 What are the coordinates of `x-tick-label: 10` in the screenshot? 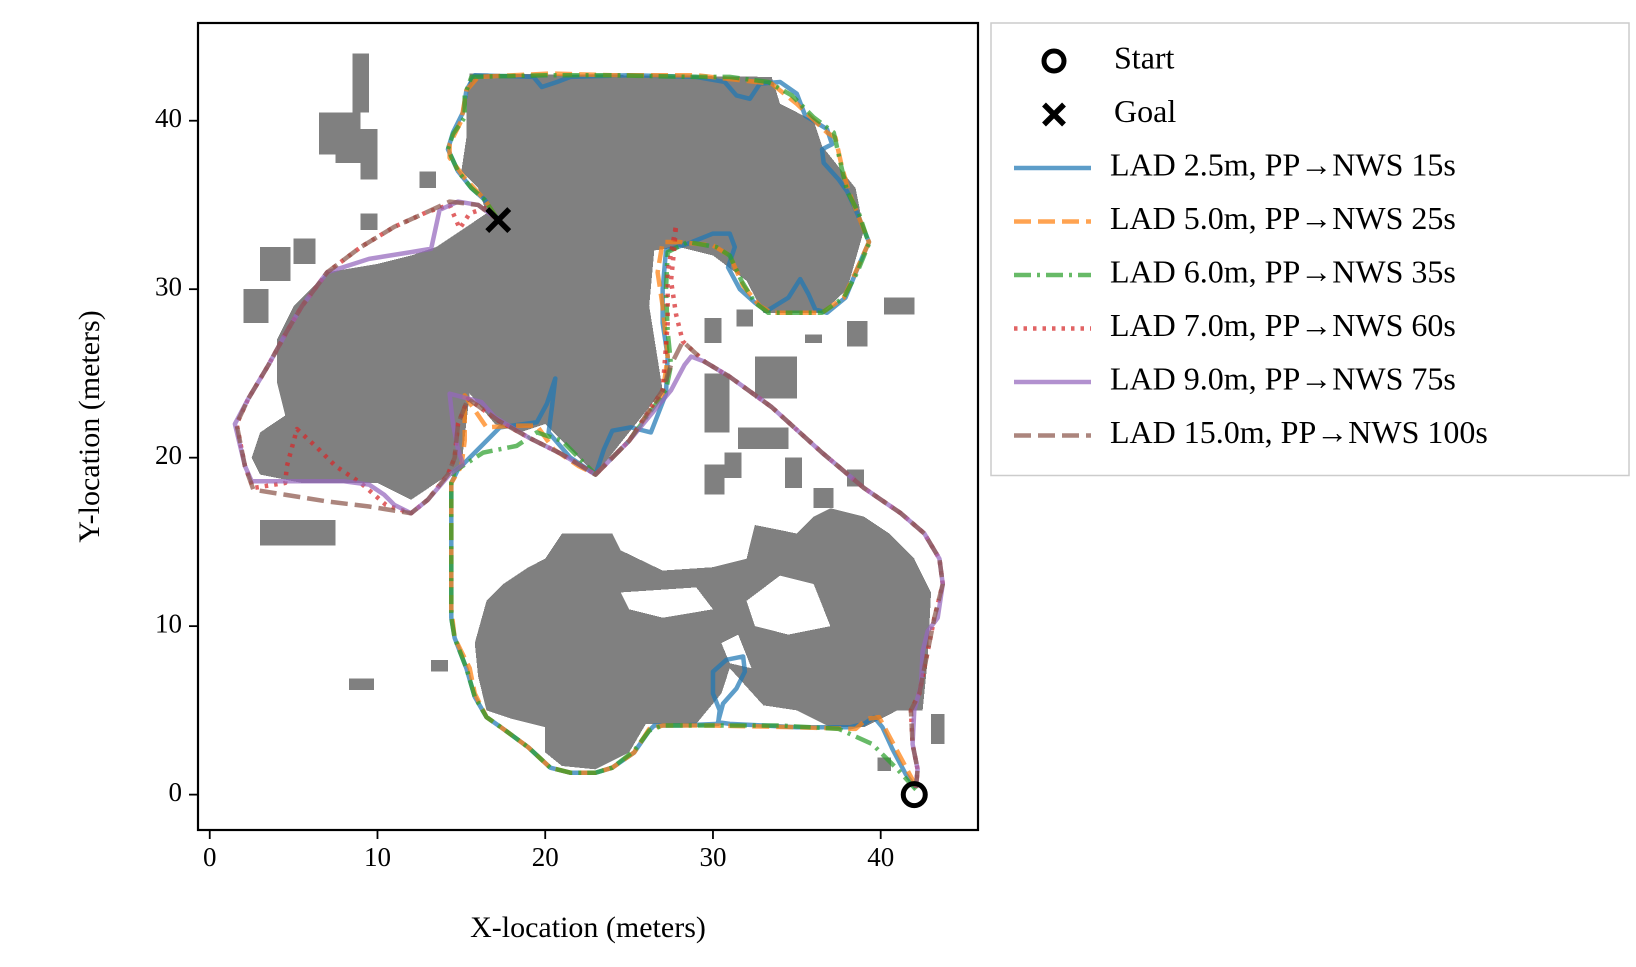 It's located at (377, 857).